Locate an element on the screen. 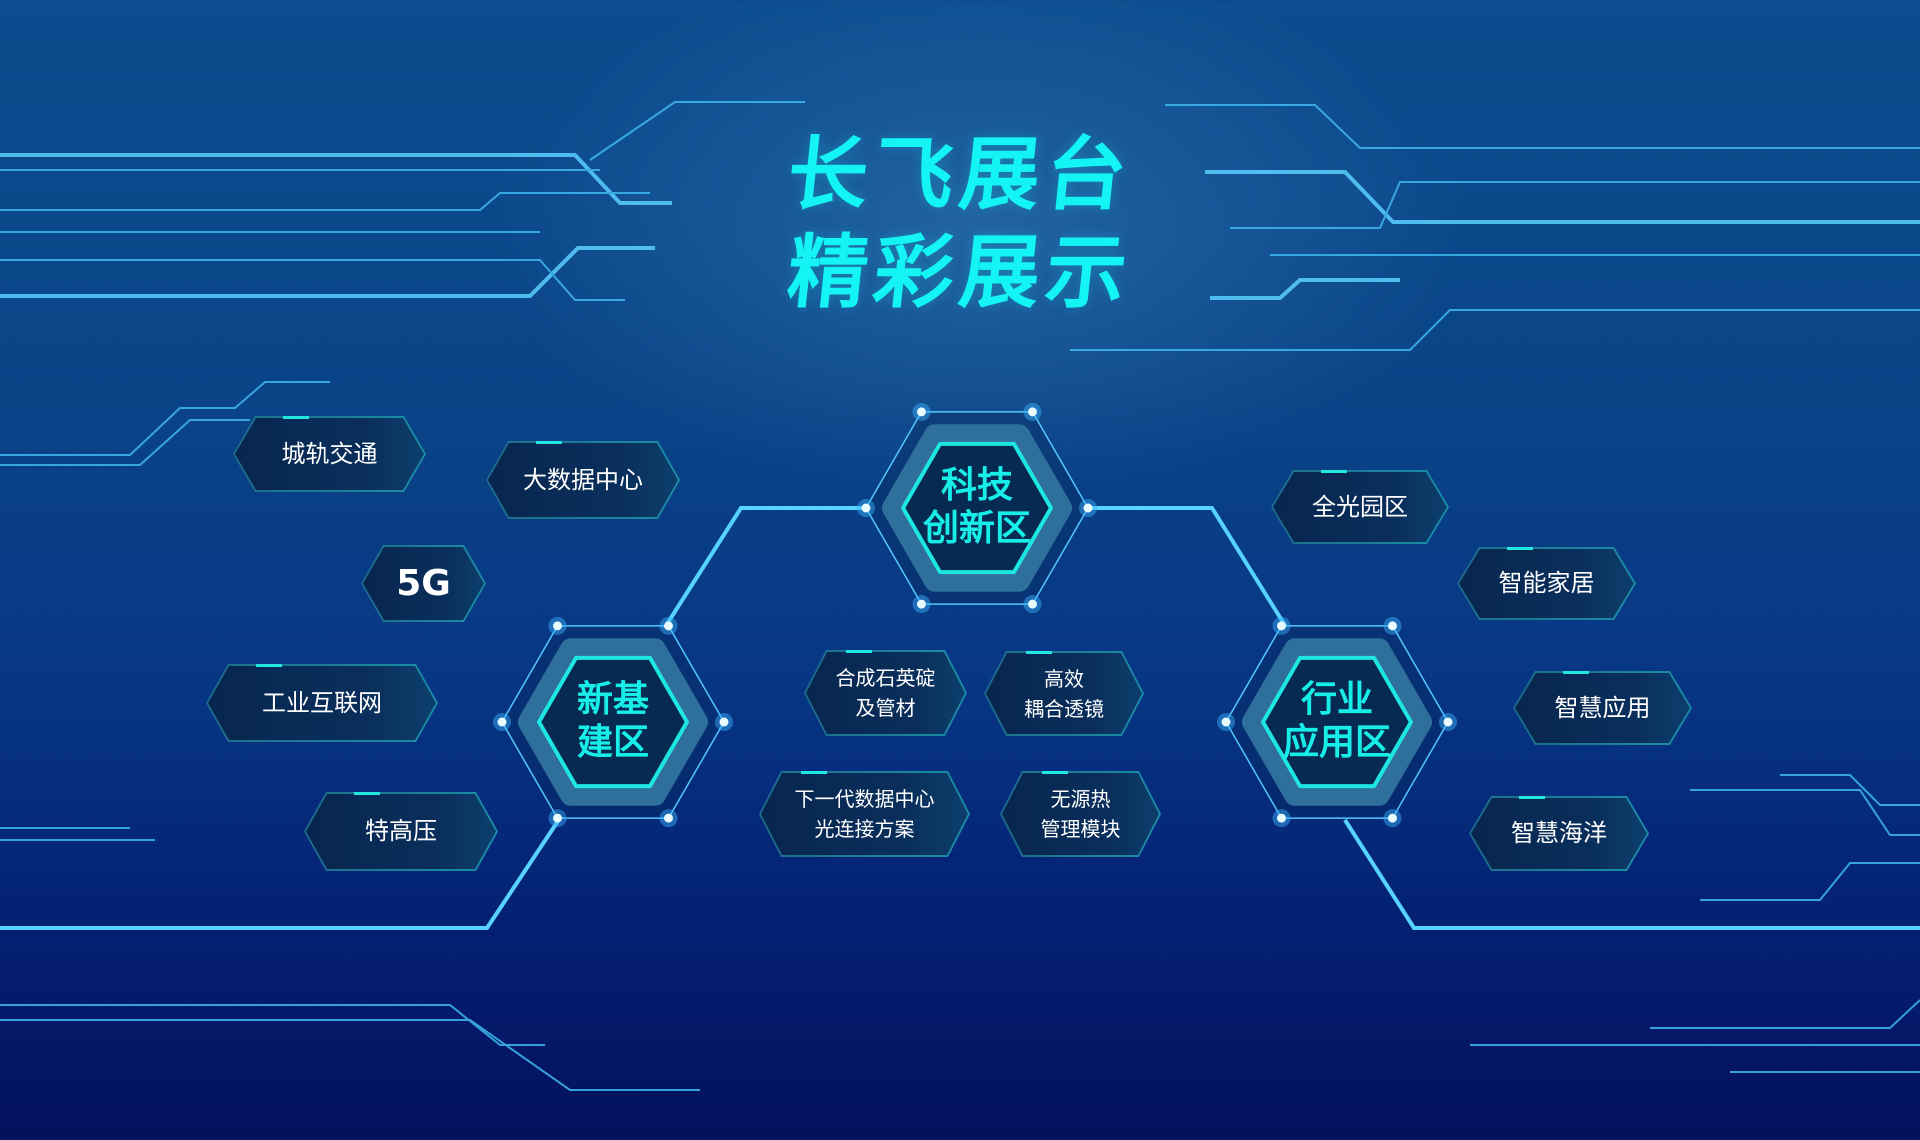  pill-smart-home: 智能家居 is located at coordinates (1546, 583).